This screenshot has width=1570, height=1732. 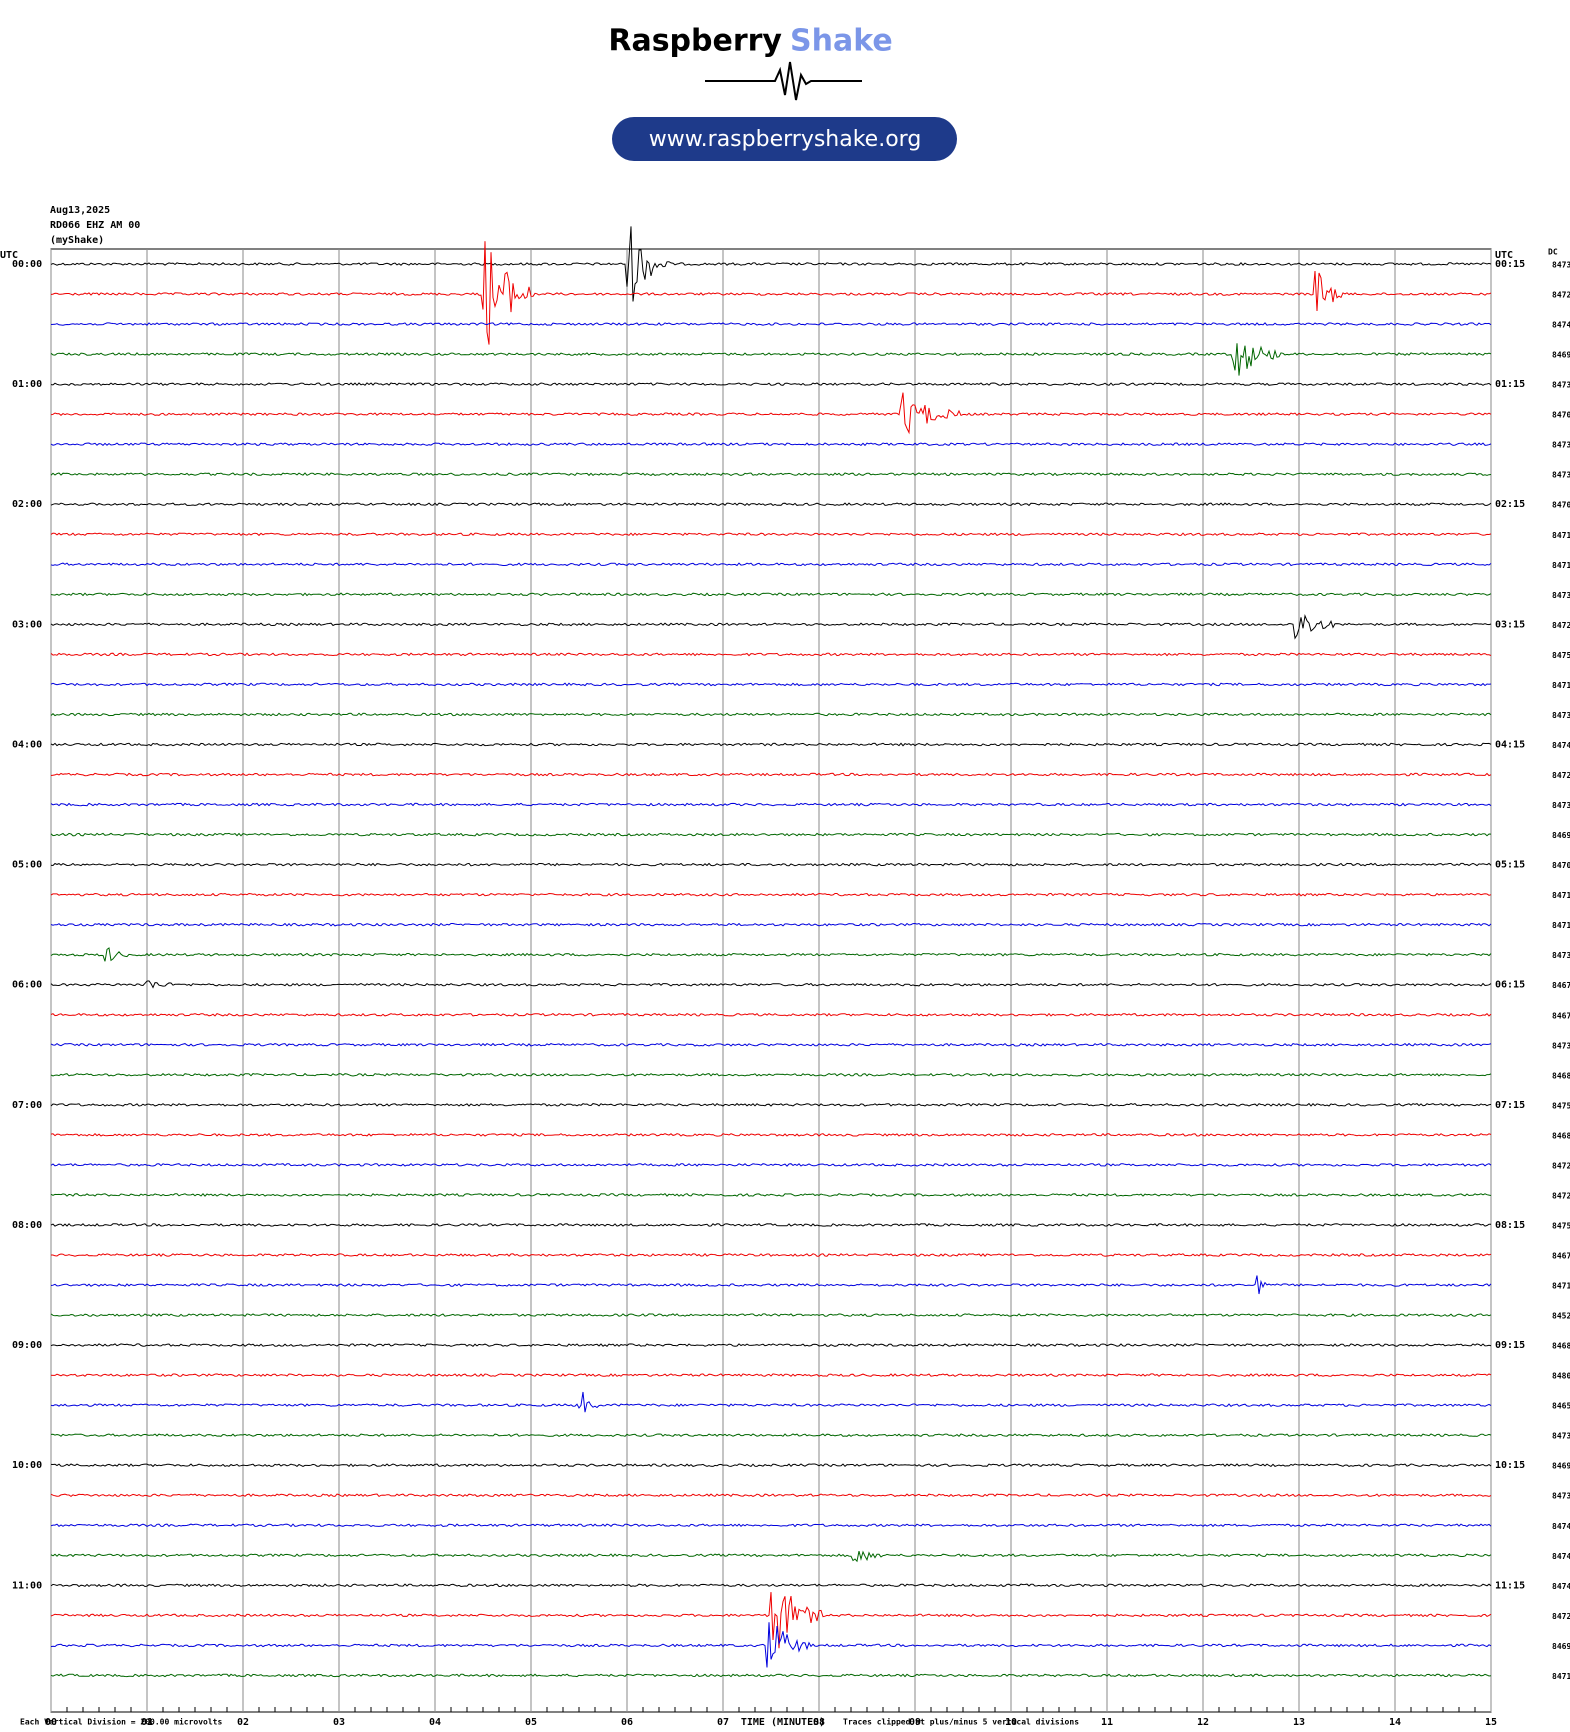 What do you see at coordinates (27, 865) in the screenshot?
I see `left-time: 05:00` at bounding box center [27, 865].